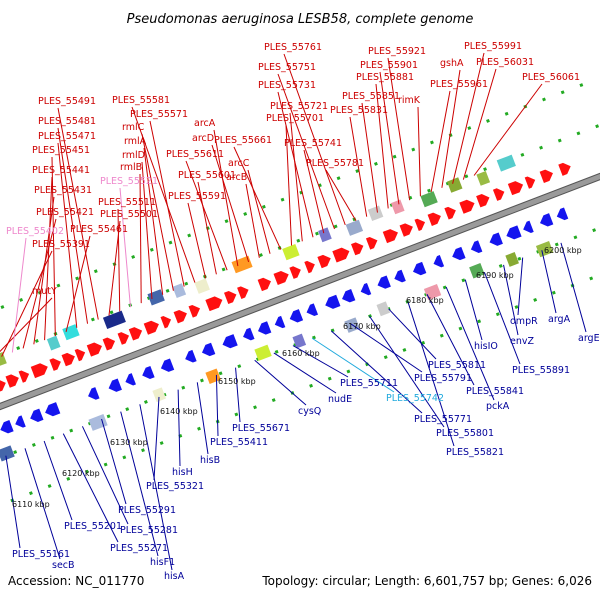 Image resolution: width=600 pixels, height=600 pixels. Describe the element at coordinates (475, 452) in the screenshot. I see `reverse-gene-label: PLES_55821` at that location.